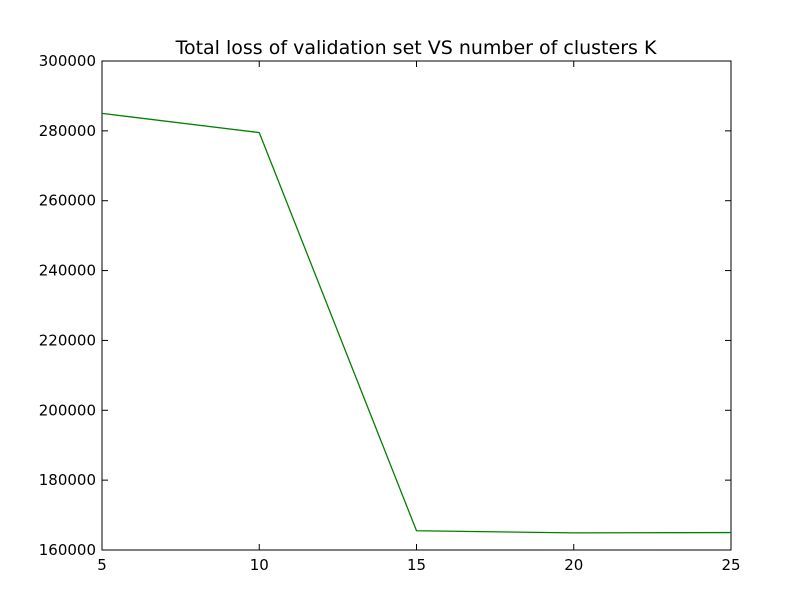 Image resolution: width=812 pixels, height=612 pixels. I want to click on y-tick-label: 280000, so click(67, 131).